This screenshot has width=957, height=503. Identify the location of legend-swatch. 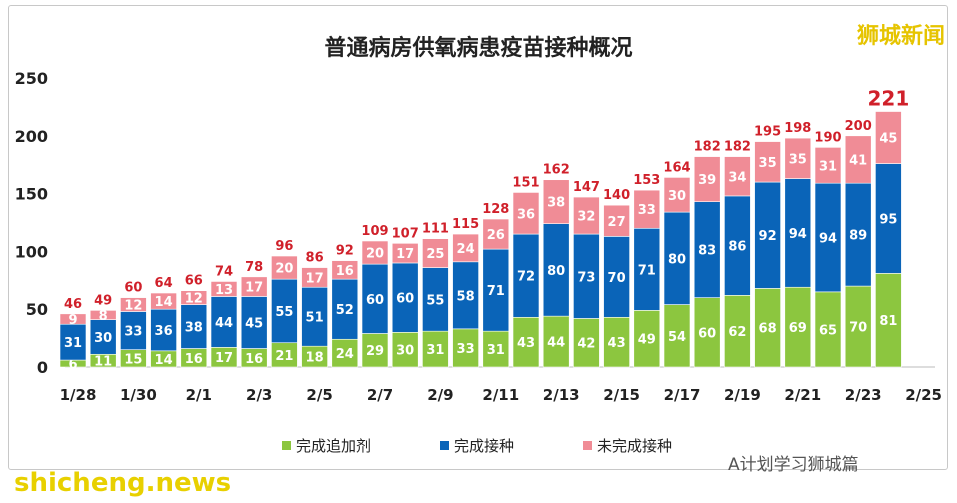
(444, 445).